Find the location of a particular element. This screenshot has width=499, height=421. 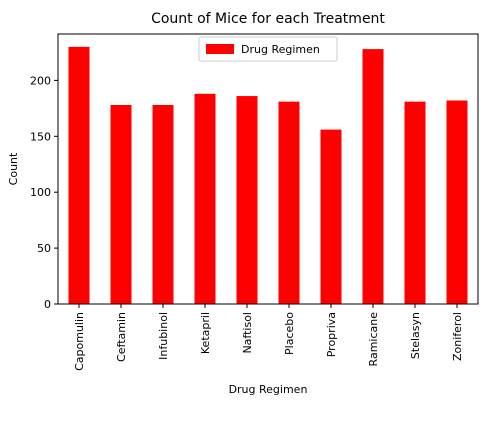

y-tick-label: 100 is located at coordinates (40, 192).